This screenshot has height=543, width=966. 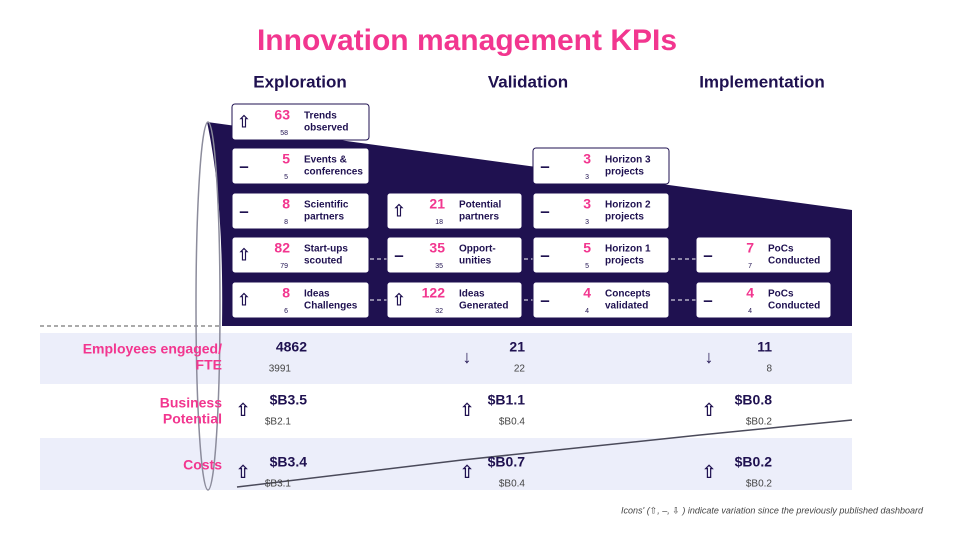 I want to click on kpi-value: 7, so click(x=750, y=248).